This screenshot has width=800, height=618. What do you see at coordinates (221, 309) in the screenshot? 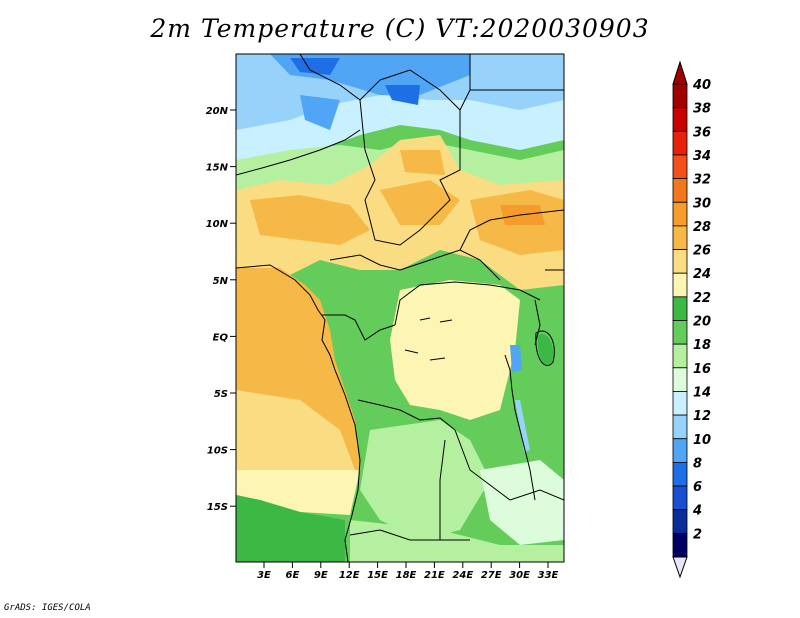
I see `latitude-axis: 20N 15N 10N 5N EQ 5S 10S 15S` at bounding box center [221, 309].